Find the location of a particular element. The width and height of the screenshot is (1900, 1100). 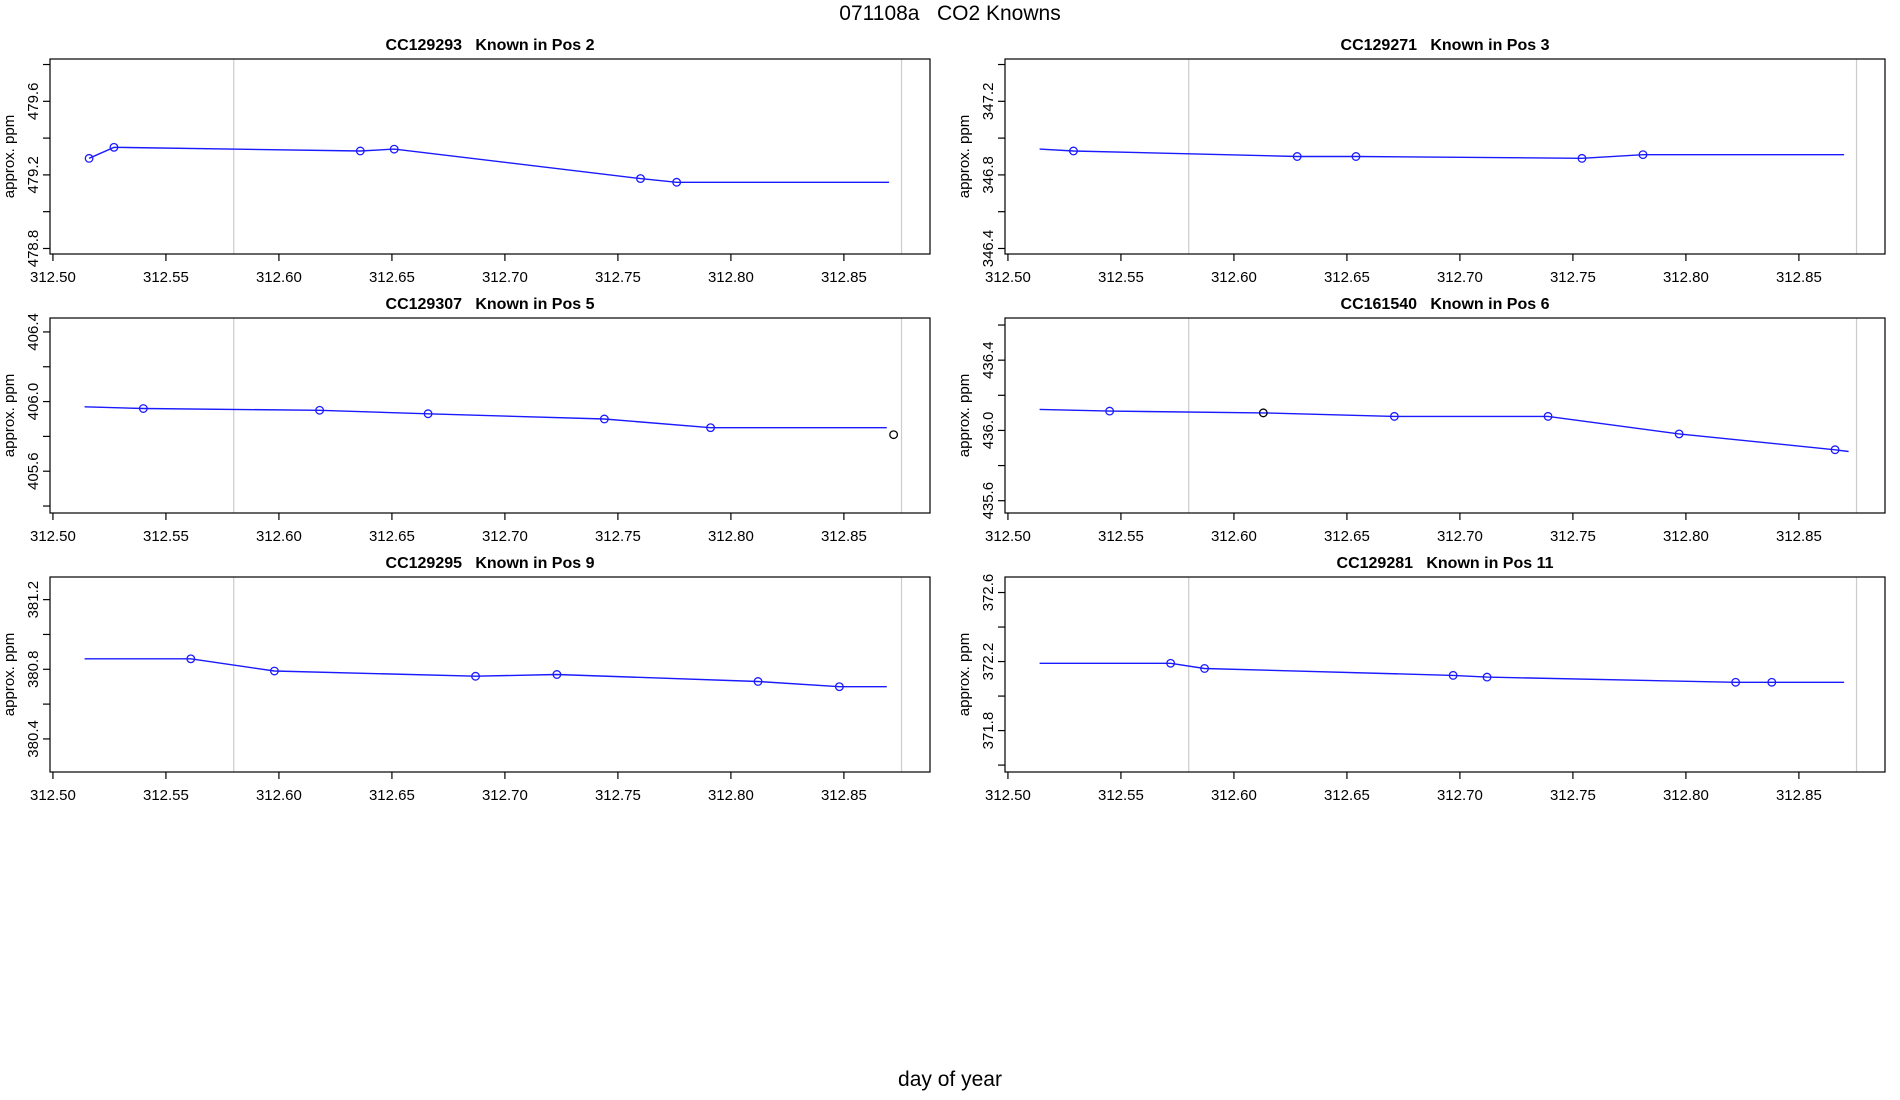

panel-title: CC129307 Known in Pos 5 is located at coordinates (490, 304).